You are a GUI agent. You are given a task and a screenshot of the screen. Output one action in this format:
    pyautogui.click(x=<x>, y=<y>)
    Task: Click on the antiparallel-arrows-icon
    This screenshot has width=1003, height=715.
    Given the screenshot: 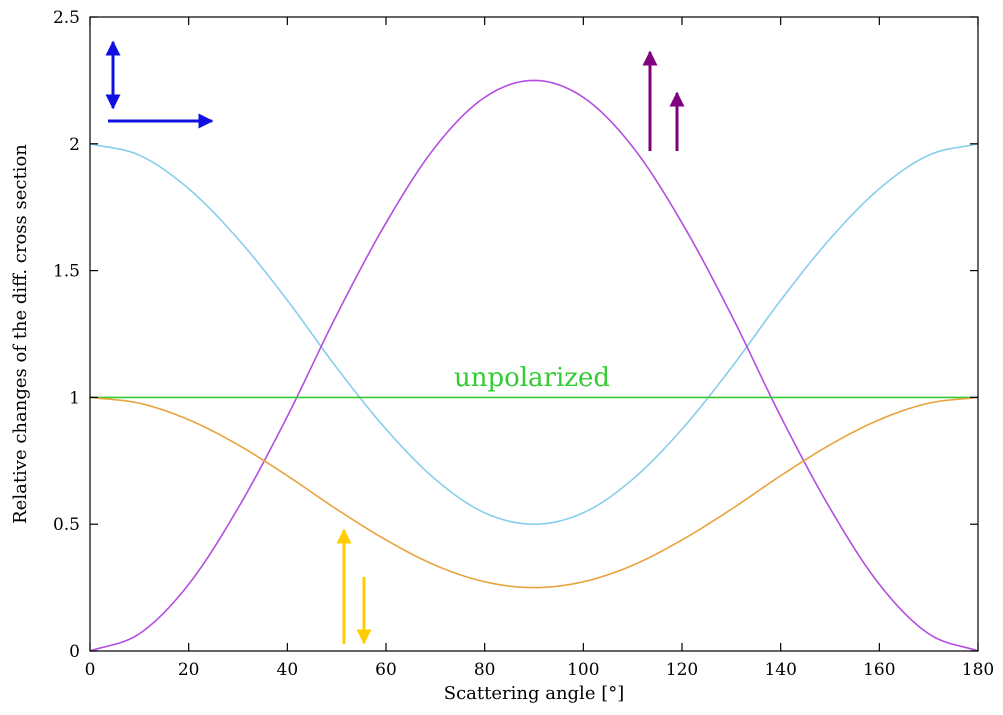 What is the action you would take?
    pyautogui.click(x=354, y=586)
    